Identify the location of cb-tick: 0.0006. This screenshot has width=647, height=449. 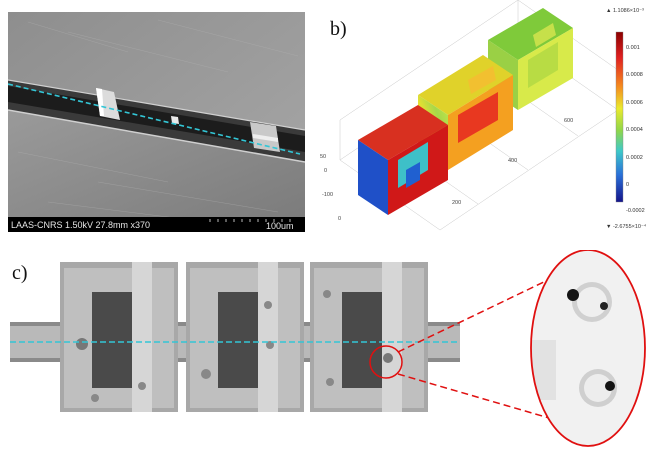
(634, 103).